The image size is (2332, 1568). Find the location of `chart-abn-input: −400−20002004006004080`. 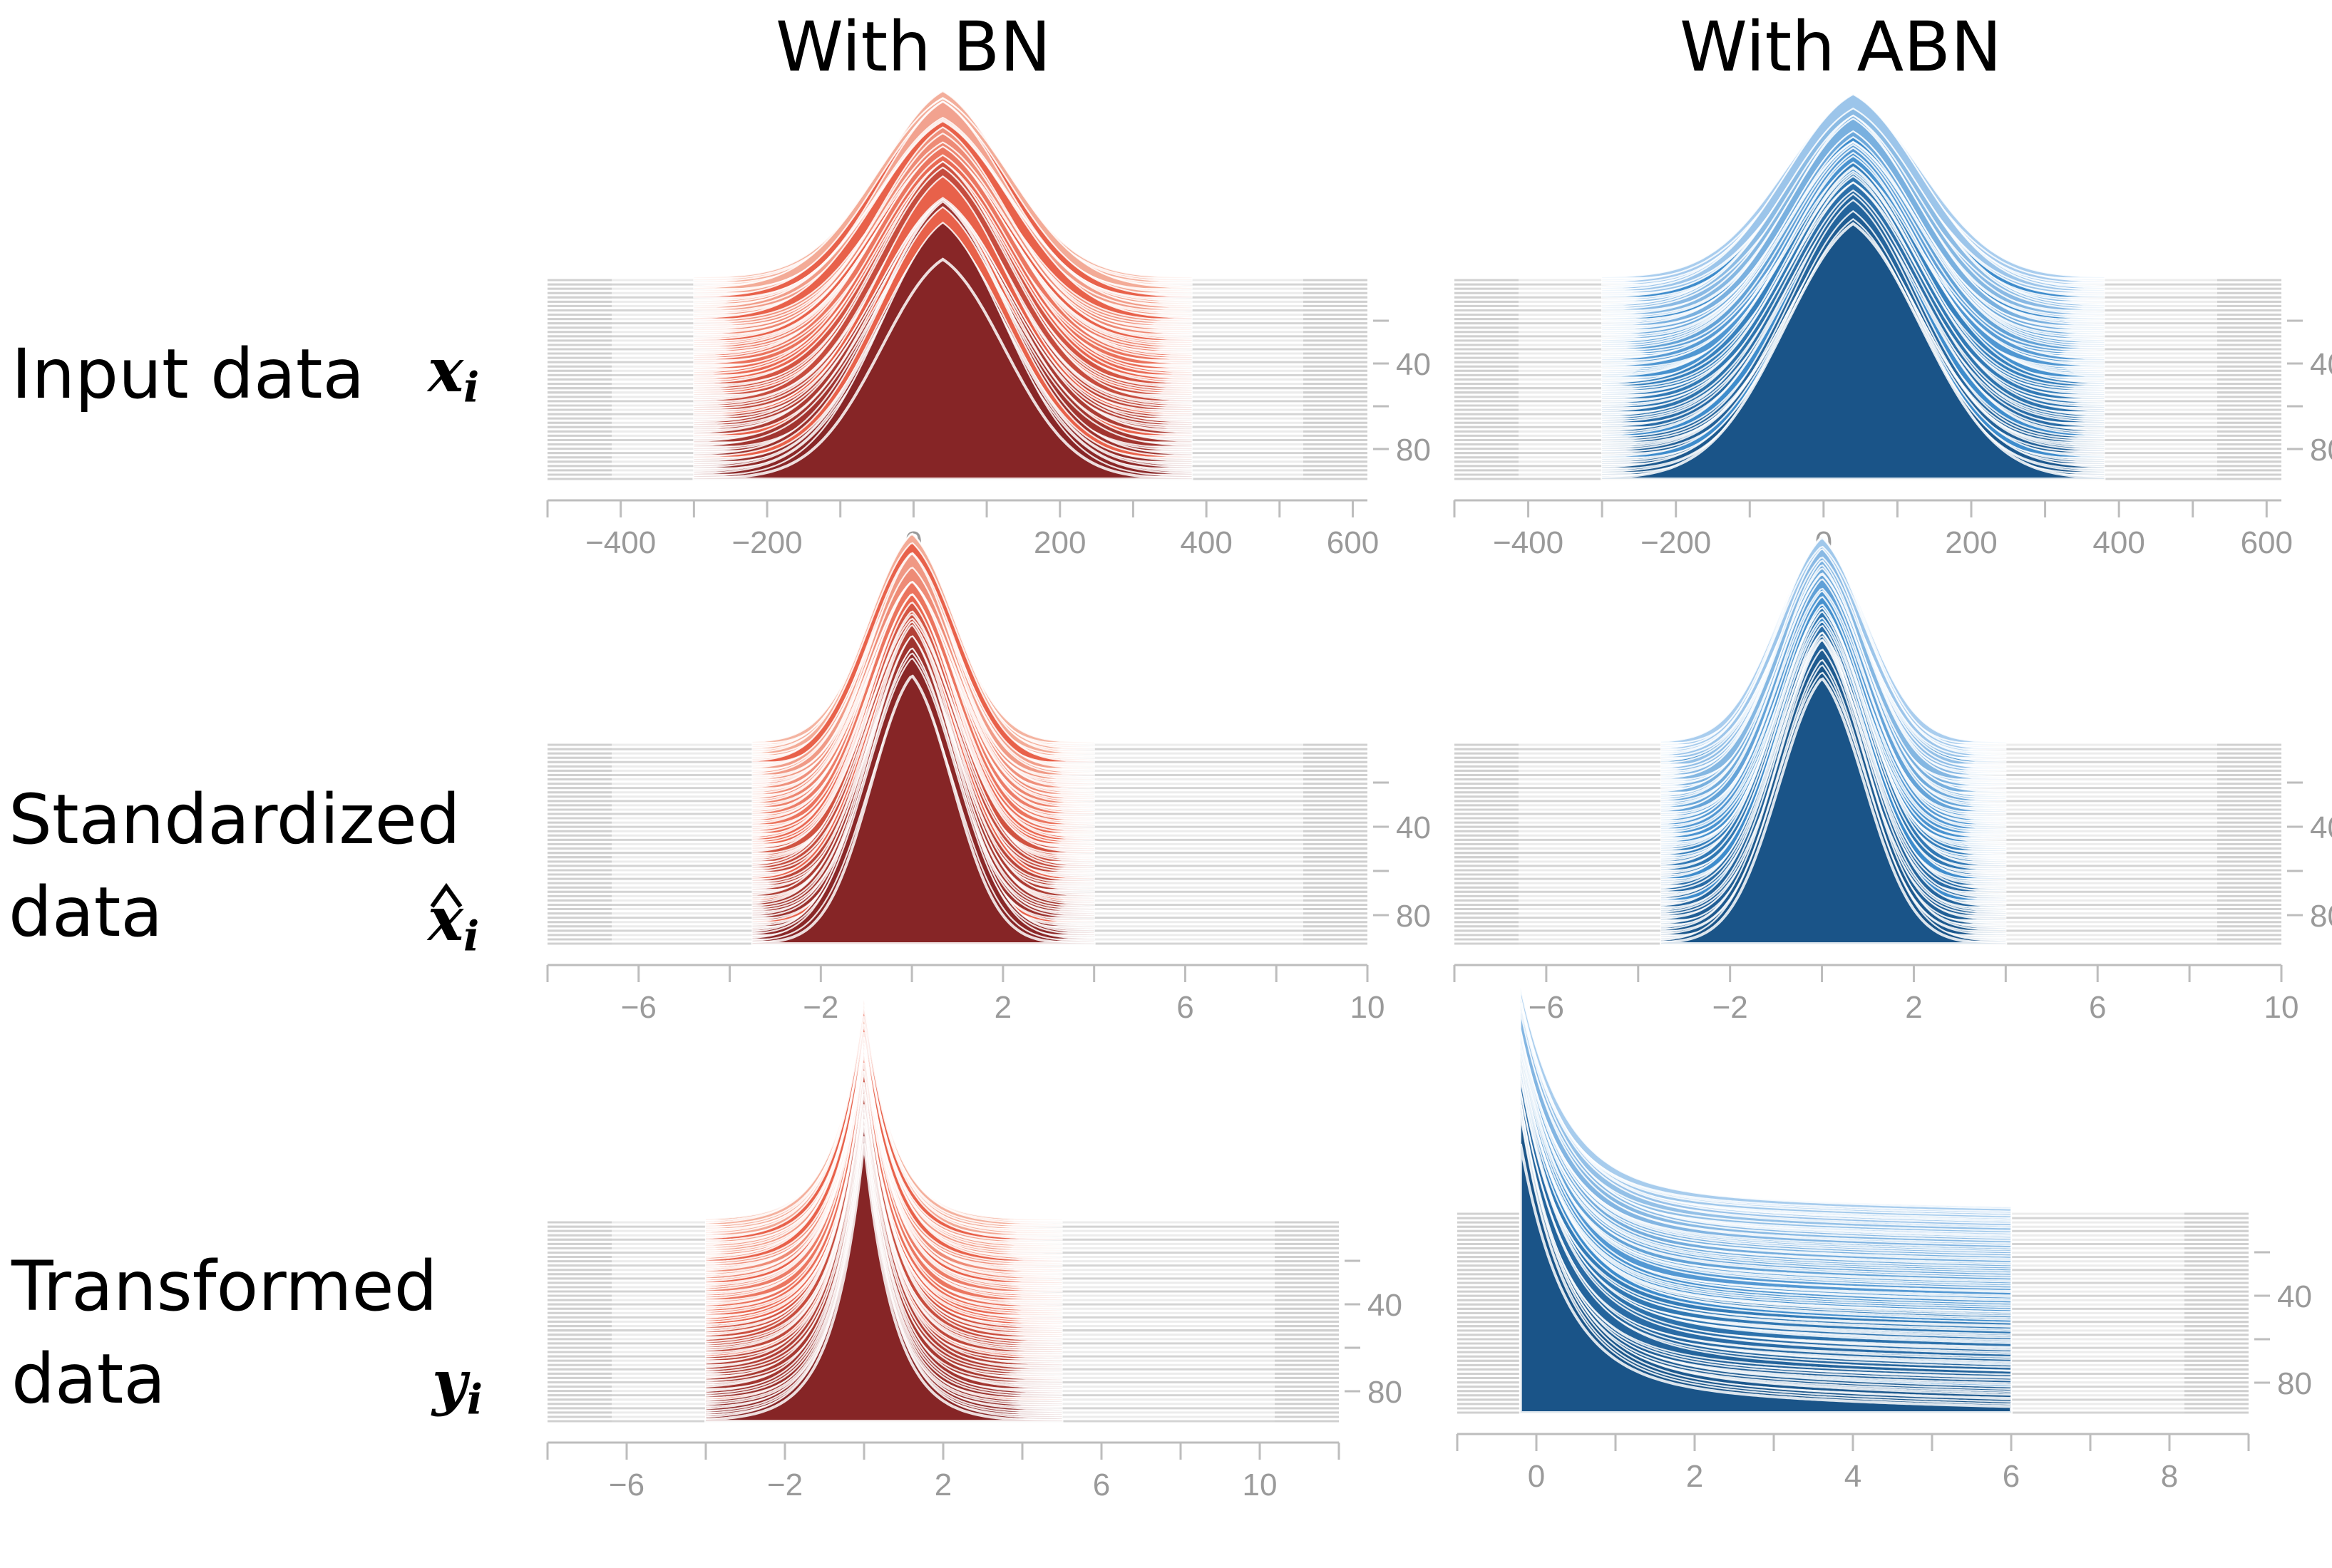

chart-abn-input: −400−20002004006004080 is located at coordinates (1892, 326).